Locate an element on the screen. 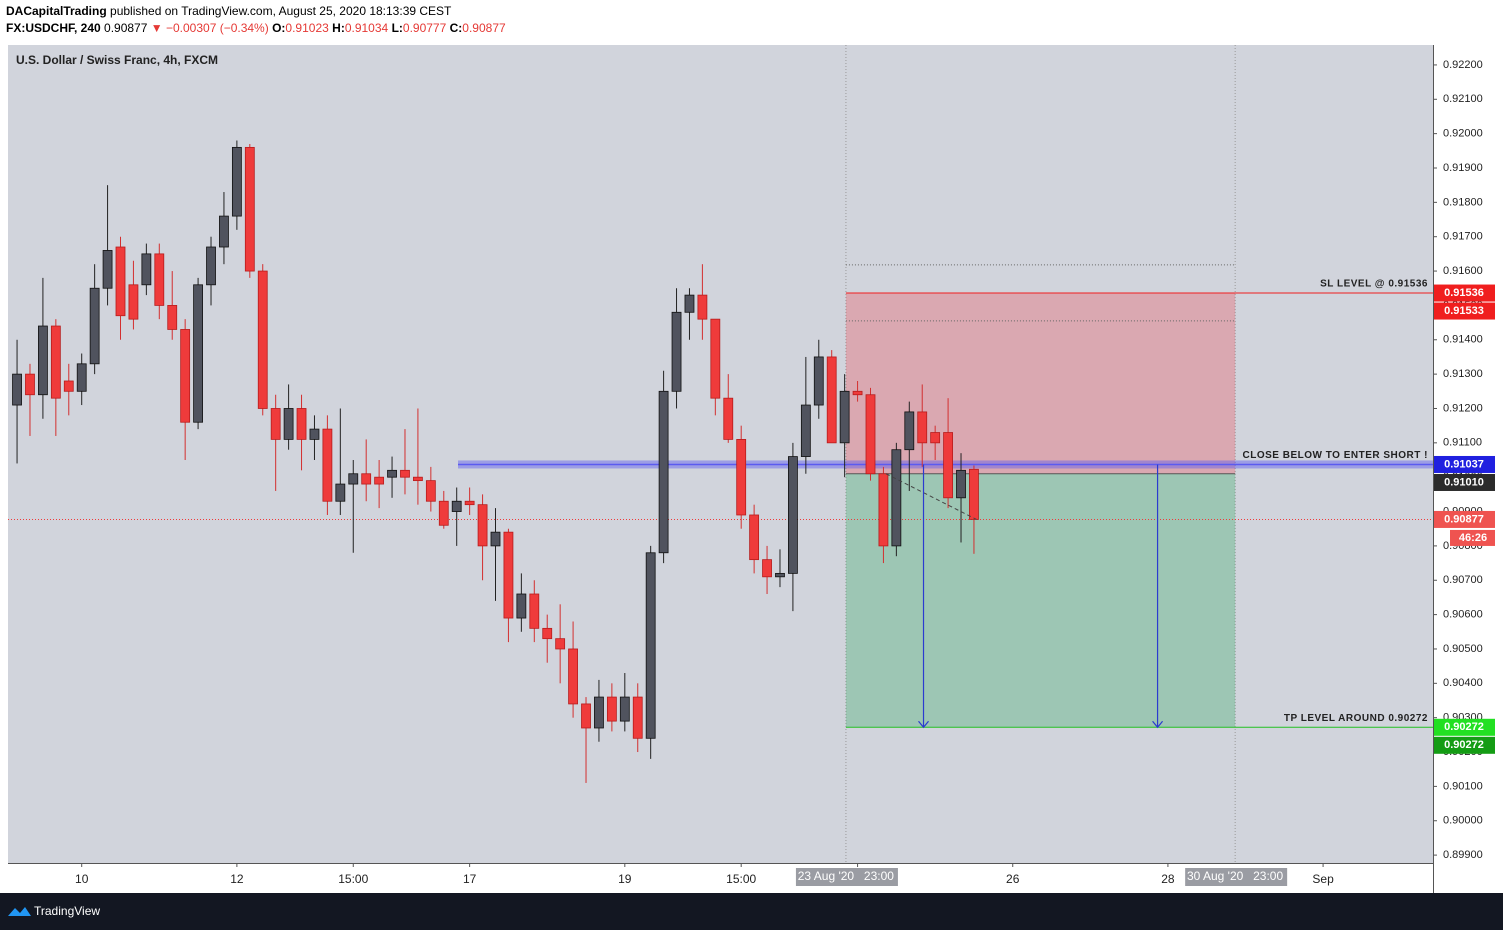 Image resolution: width=1503 pixels, height=930 pixels. y-tick-label: 0.91900 is located at coordinates (1463, 168).